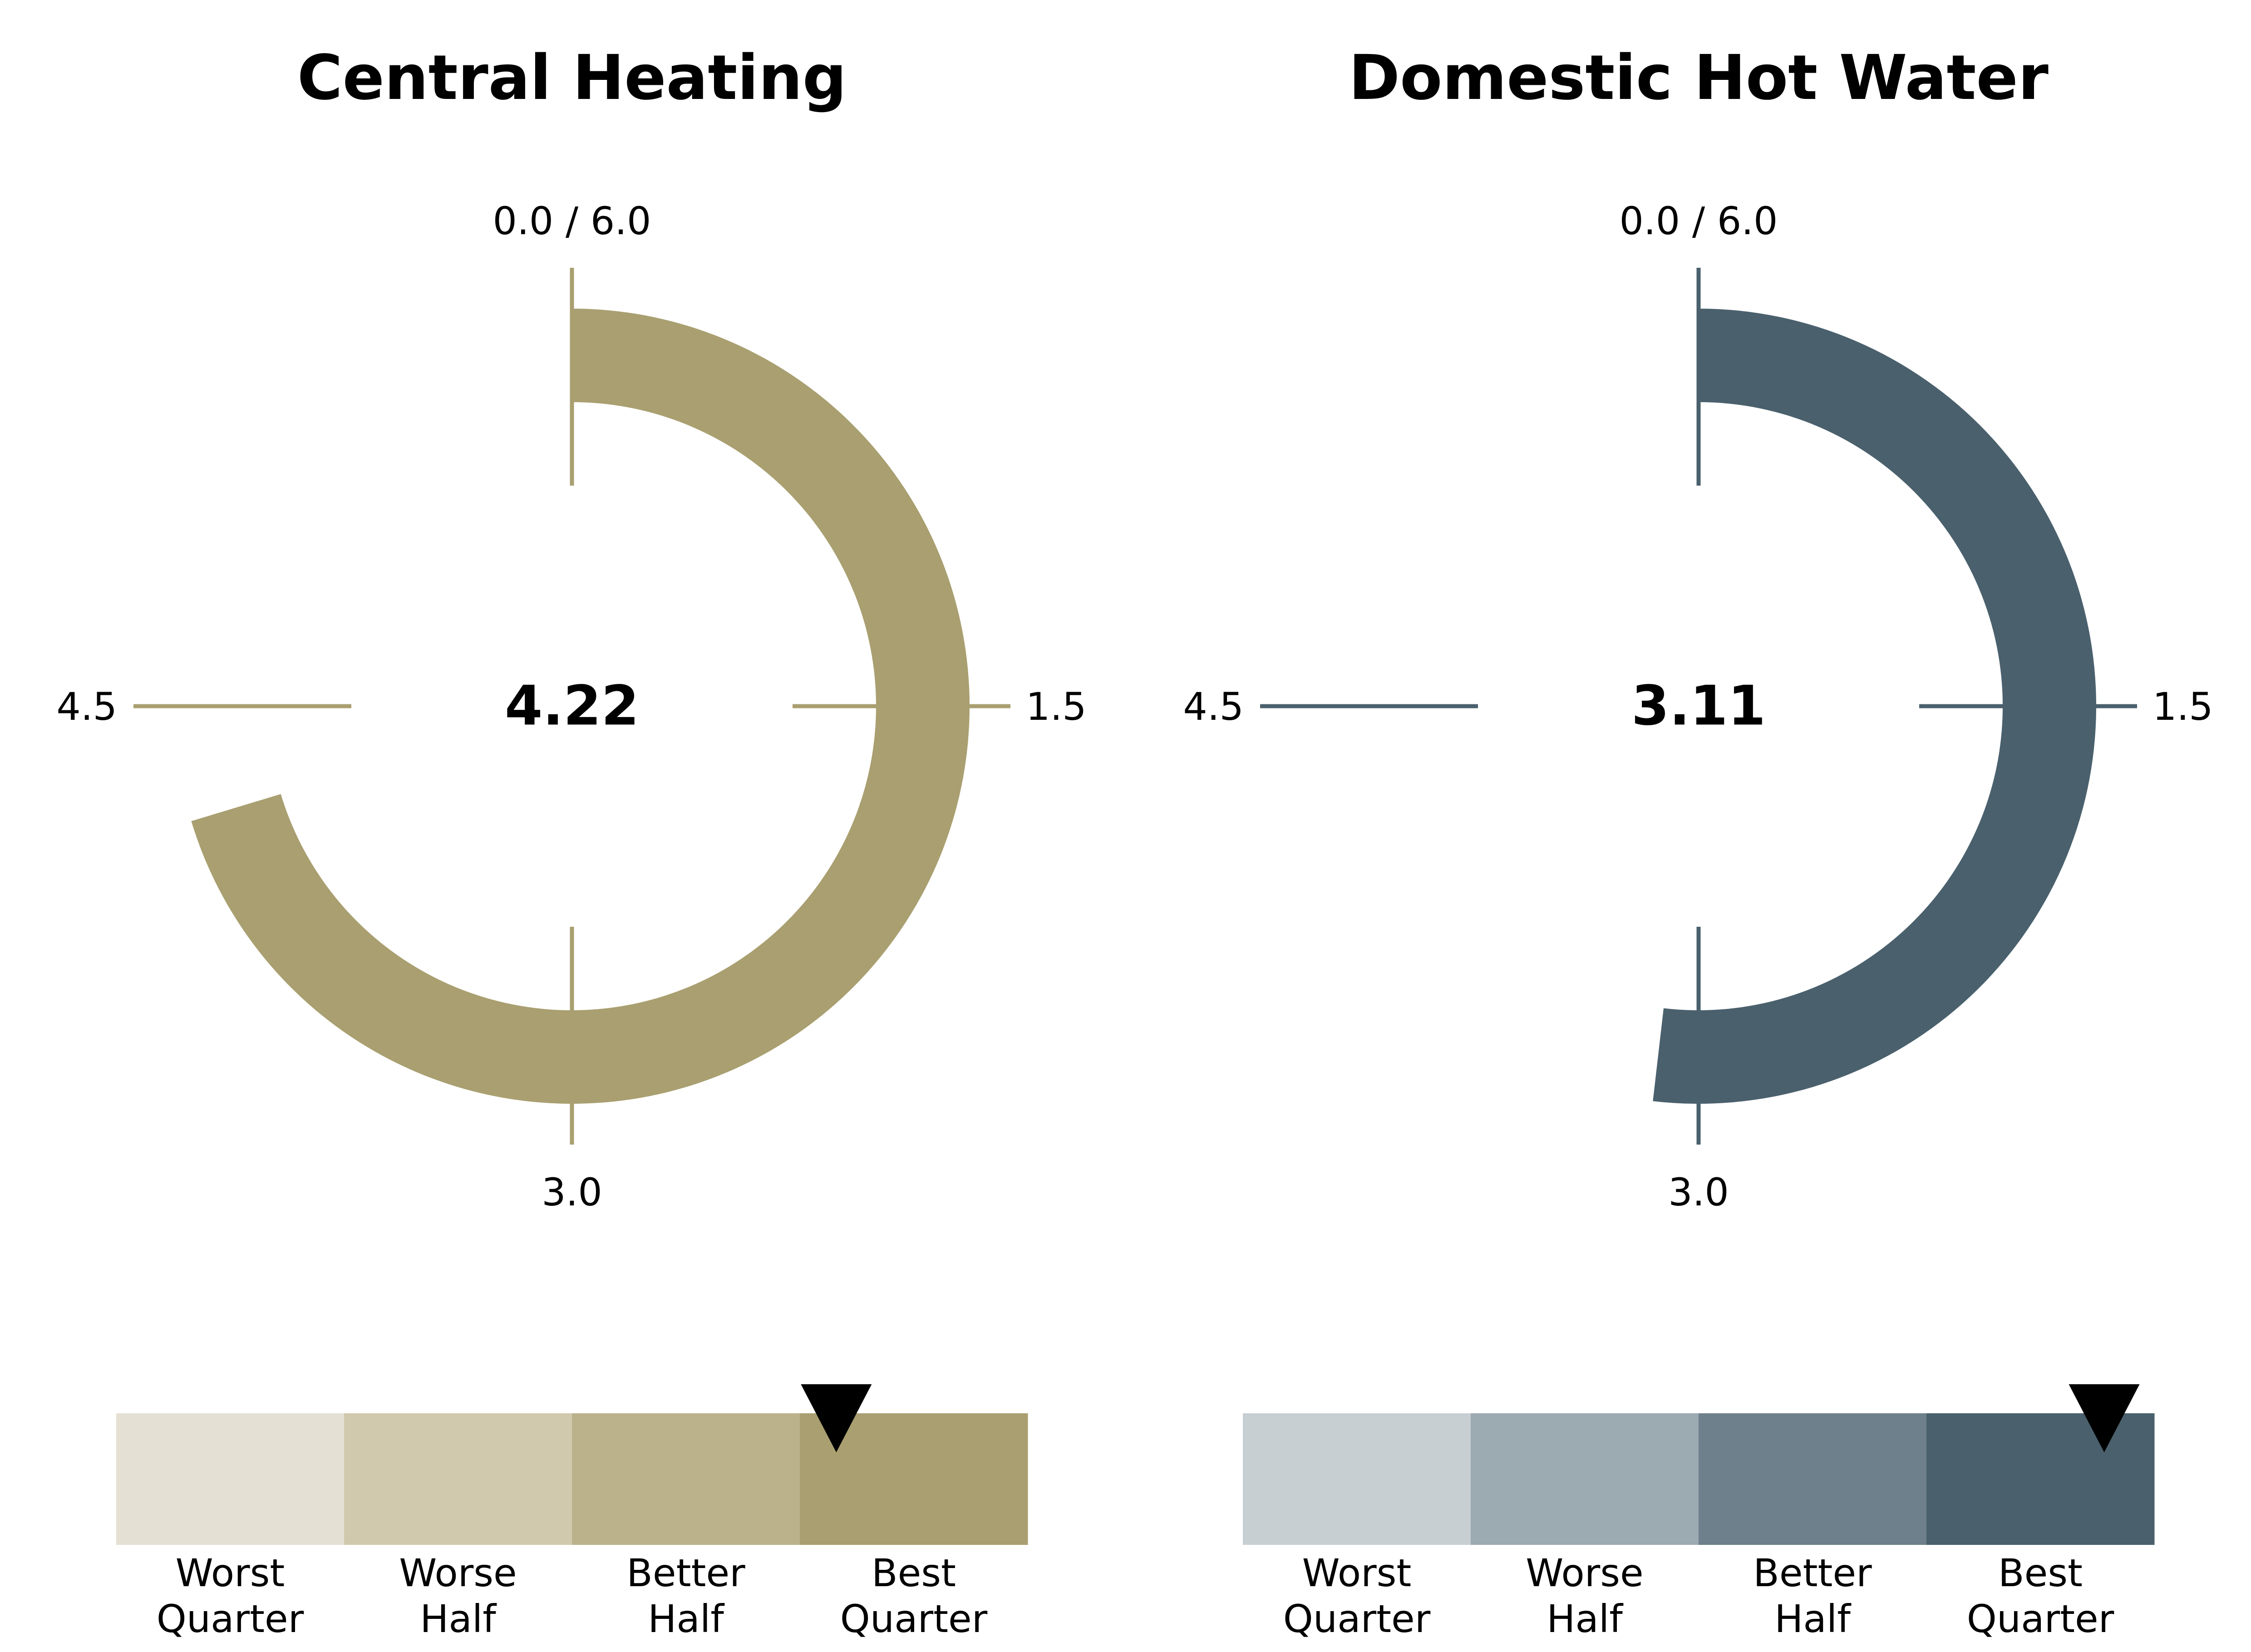 This screenshot has height=1652, width=2251. I want to click on gauge-value: 4.22, so click(572, 706).